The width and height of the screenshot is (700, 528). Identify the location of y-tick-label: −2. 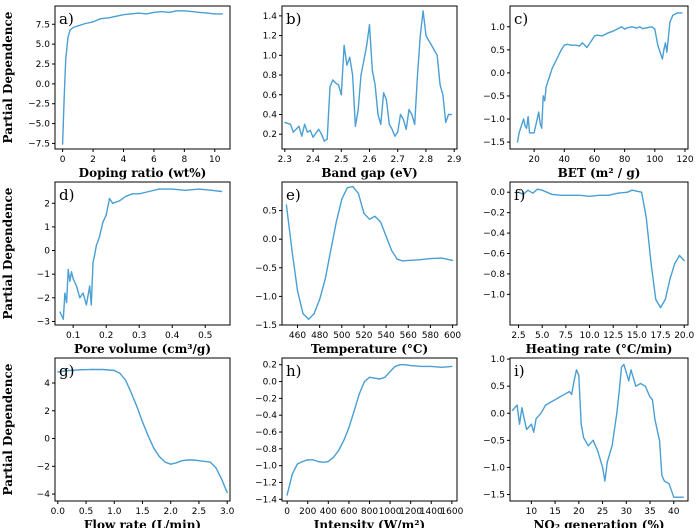
(43, 467).